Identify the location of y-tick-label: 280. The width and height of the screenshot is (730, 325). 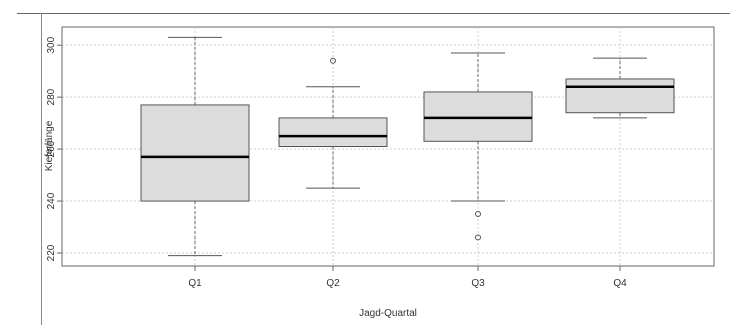
(51, 96).